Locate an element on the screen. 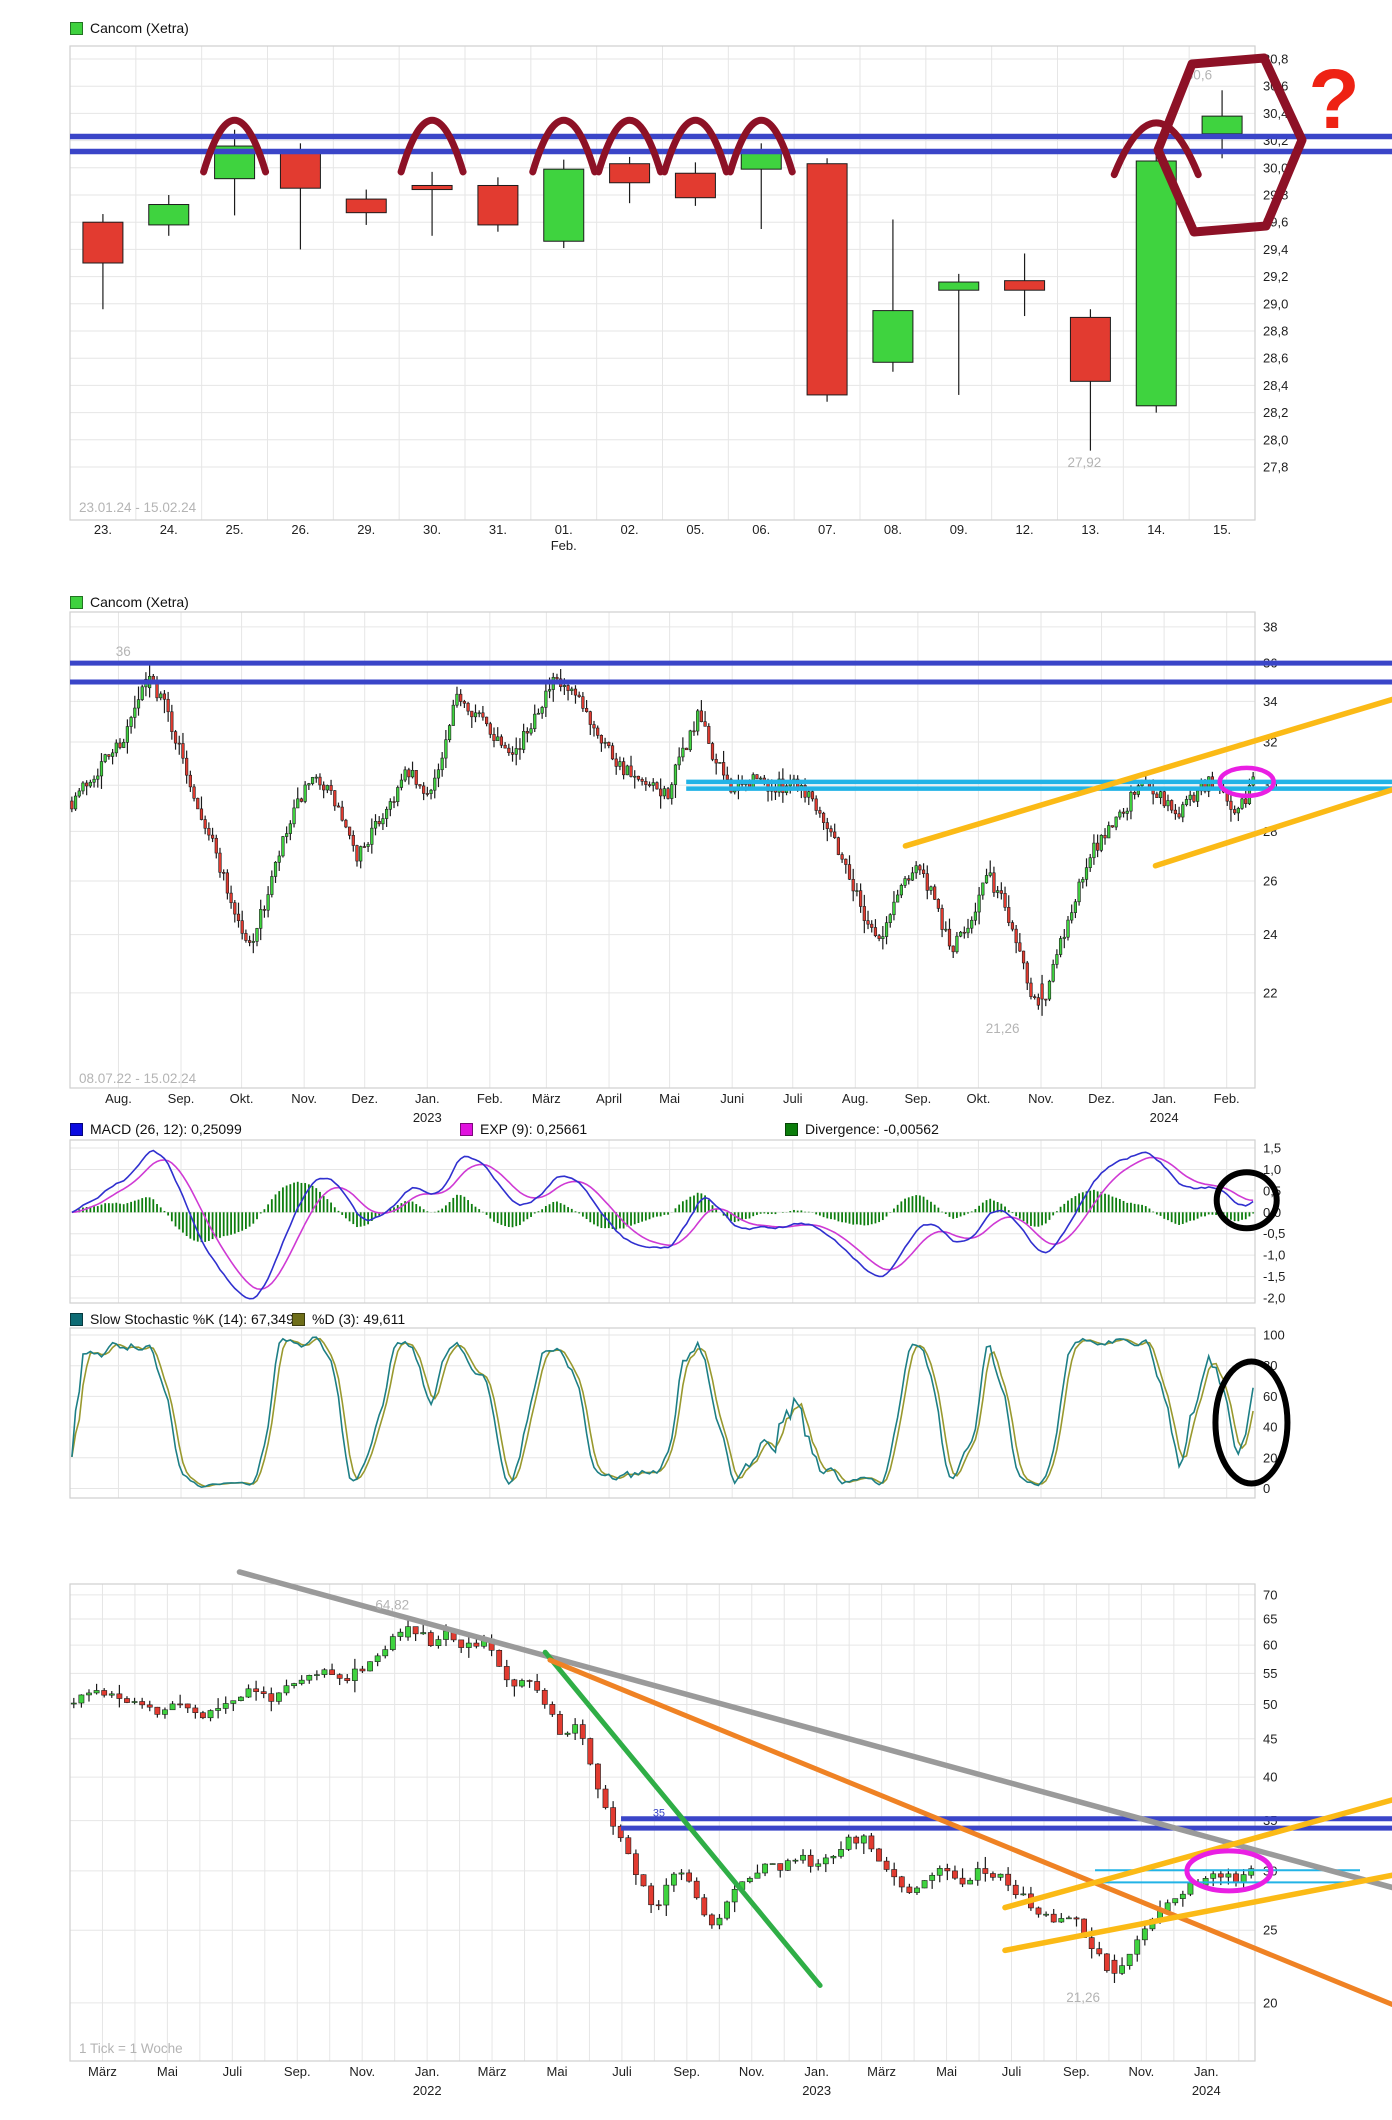 The height and width of the screenshot is (2120, 1392). axis-tick-label: Feb. is located at coordinates (1227, 1098).